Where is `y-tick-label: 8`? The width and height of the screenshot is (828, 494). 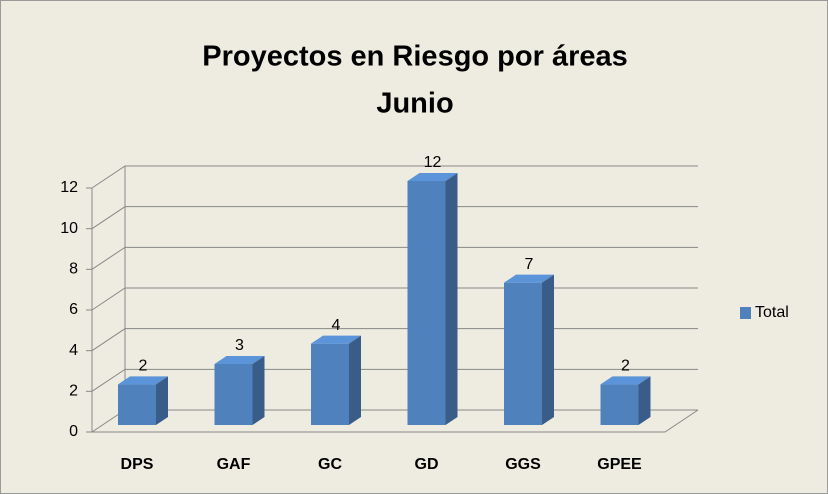
y-tick-label: 8 is located at coordinates (73, 269).